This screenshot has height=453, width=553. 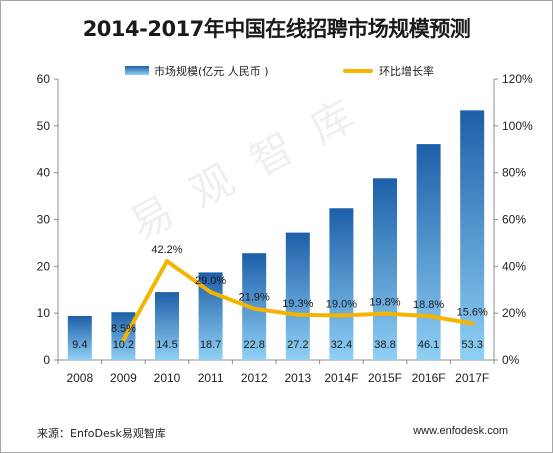 What do you see at coordinates (254, 298) in the screenshot?
I see `growth-rate-label: 21.9%` at bounding box center [254, 298].